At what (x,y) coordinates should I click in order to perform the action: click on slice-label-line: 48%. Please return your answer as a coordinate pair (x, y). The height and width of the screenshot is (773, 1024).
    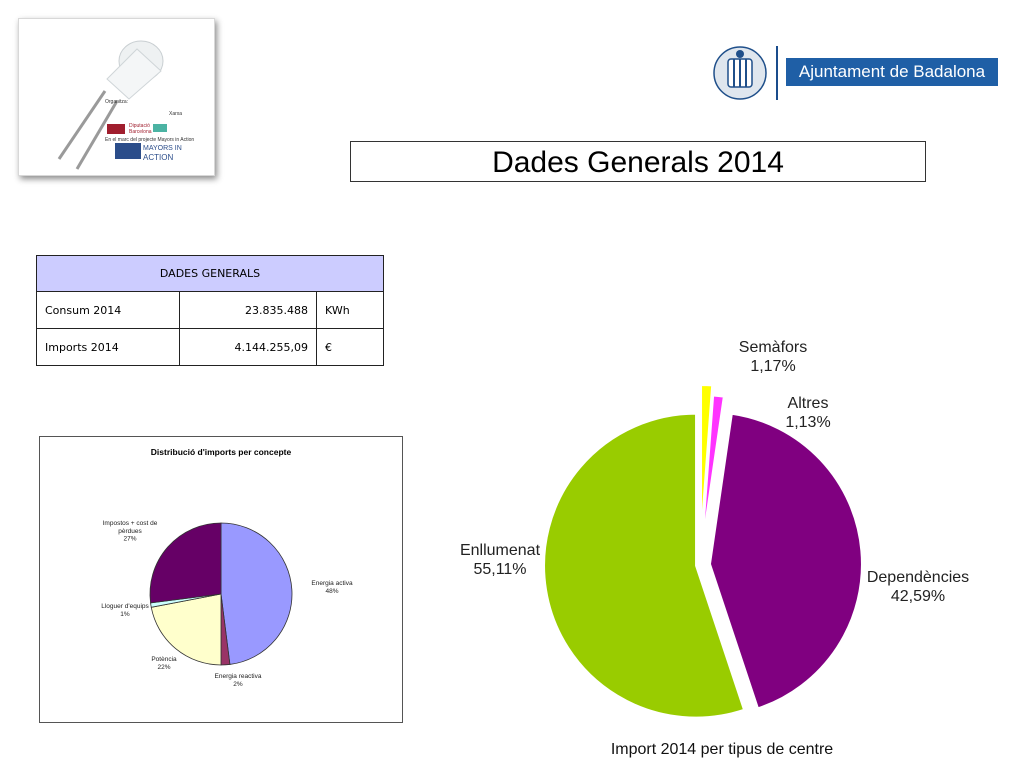
    Looking at the image, I should click on (331, 591).